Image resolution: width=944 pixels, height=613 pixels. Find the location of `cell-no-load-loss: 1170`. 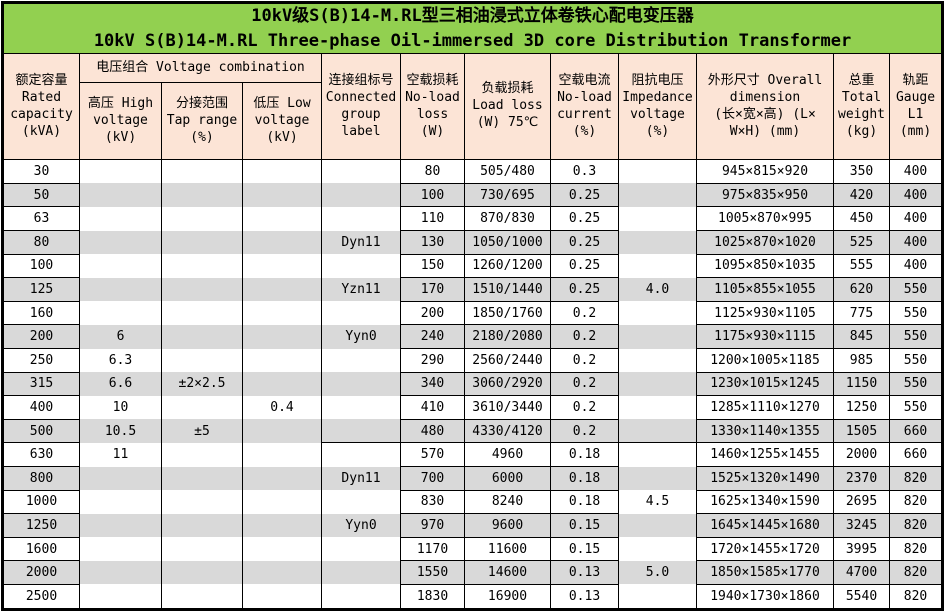

cell-no-load-loss: 1170 is located at coordinates (432, 549).